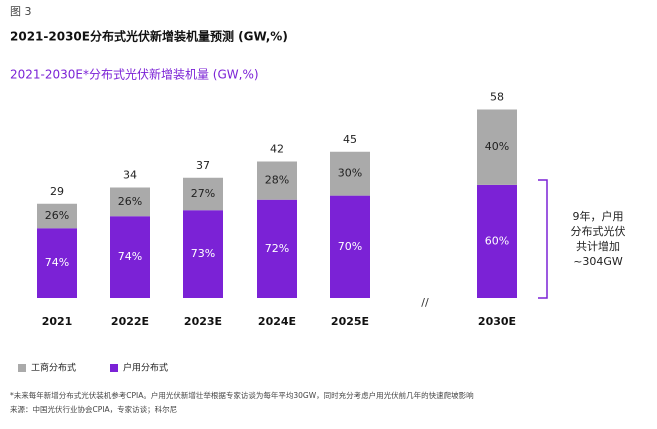 The height and width of the screenshot is (429, 657). I want to click on x-tick-label: 2024E, so click(277, 321).